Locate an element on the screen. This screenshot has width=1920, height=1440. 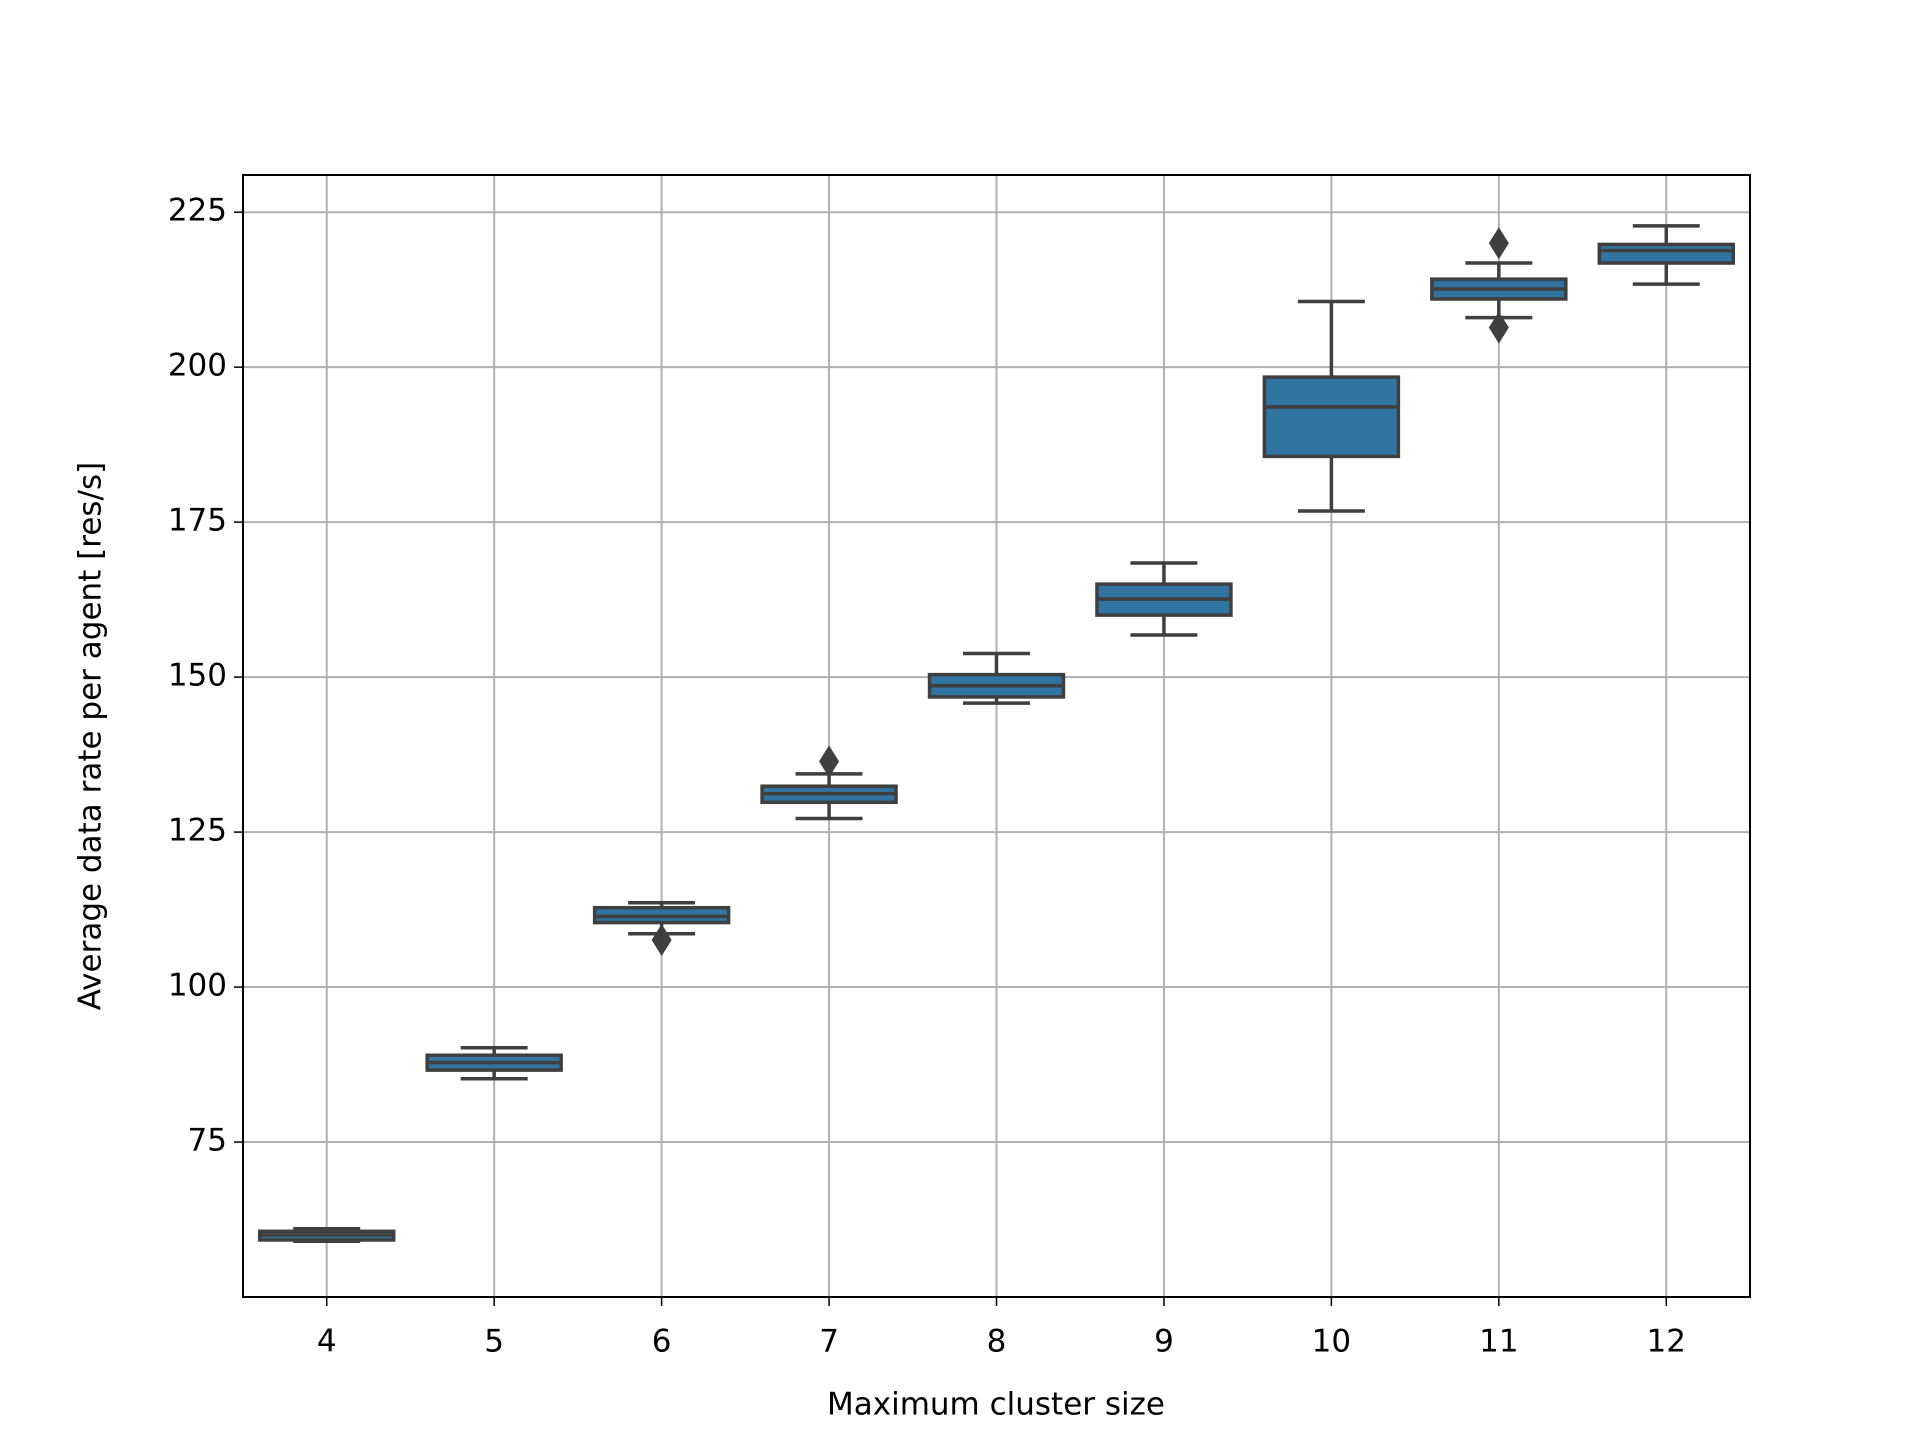
y-tick-label: 150 is located at coordinates (197, 676).